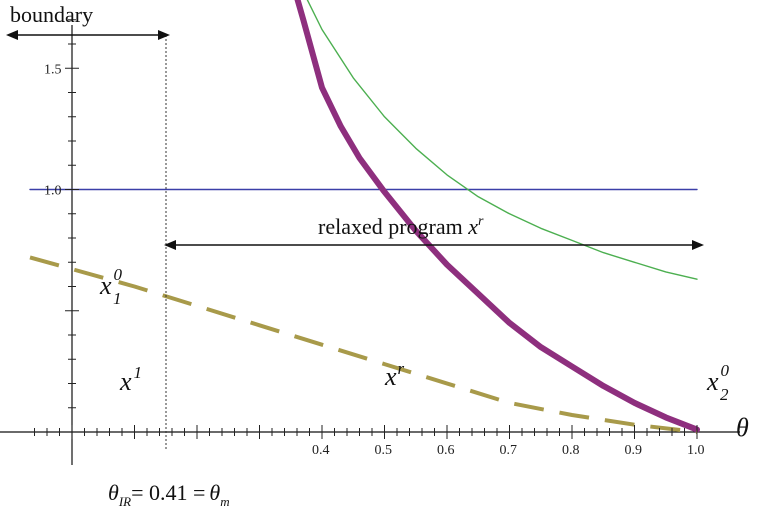  I want to click on y-tick-label: 1.0, so click(53, 191).